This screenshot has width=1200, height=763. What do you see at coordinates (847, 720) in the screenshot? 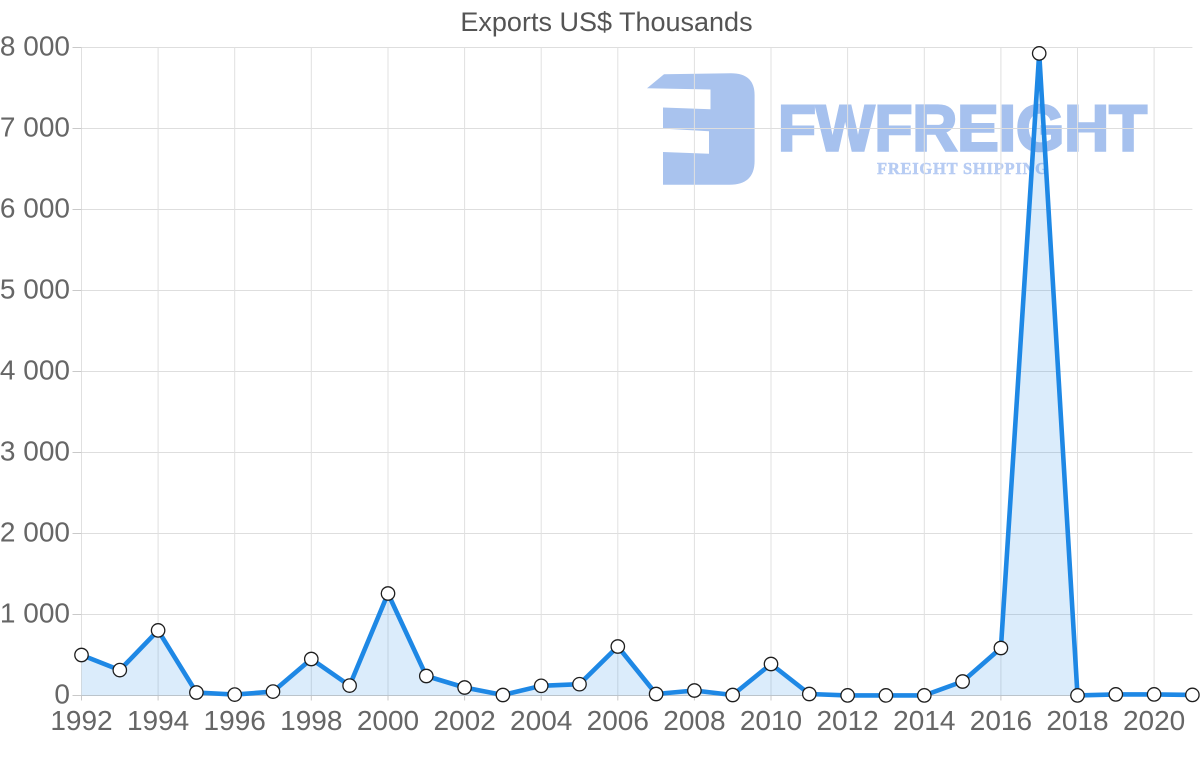
I see `svg-text: 2012` at bounding box center [847, 720].